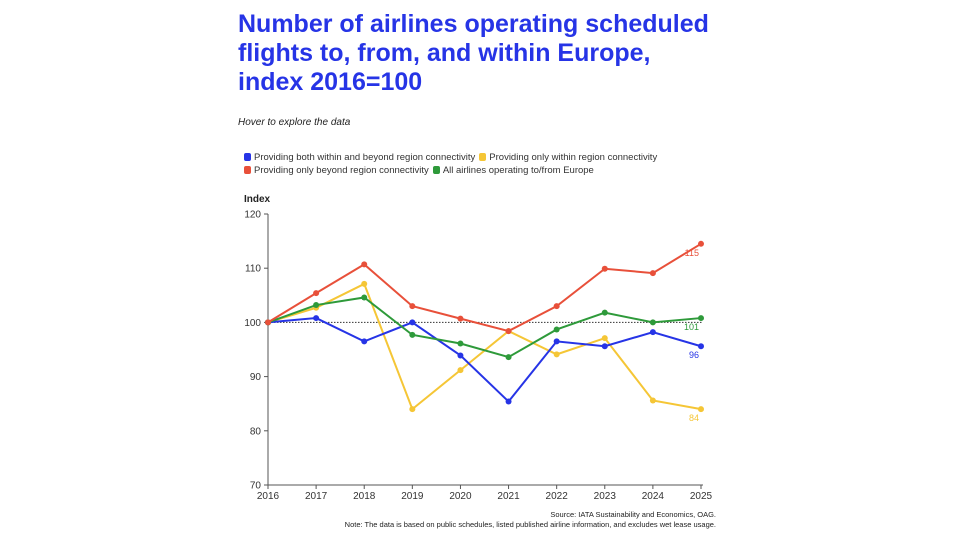 The height and width of the screenshot is (540, 960). Describe the element at coordinates (257, 199) in the screenshot. I see `y-axis-label: Index` at that location.